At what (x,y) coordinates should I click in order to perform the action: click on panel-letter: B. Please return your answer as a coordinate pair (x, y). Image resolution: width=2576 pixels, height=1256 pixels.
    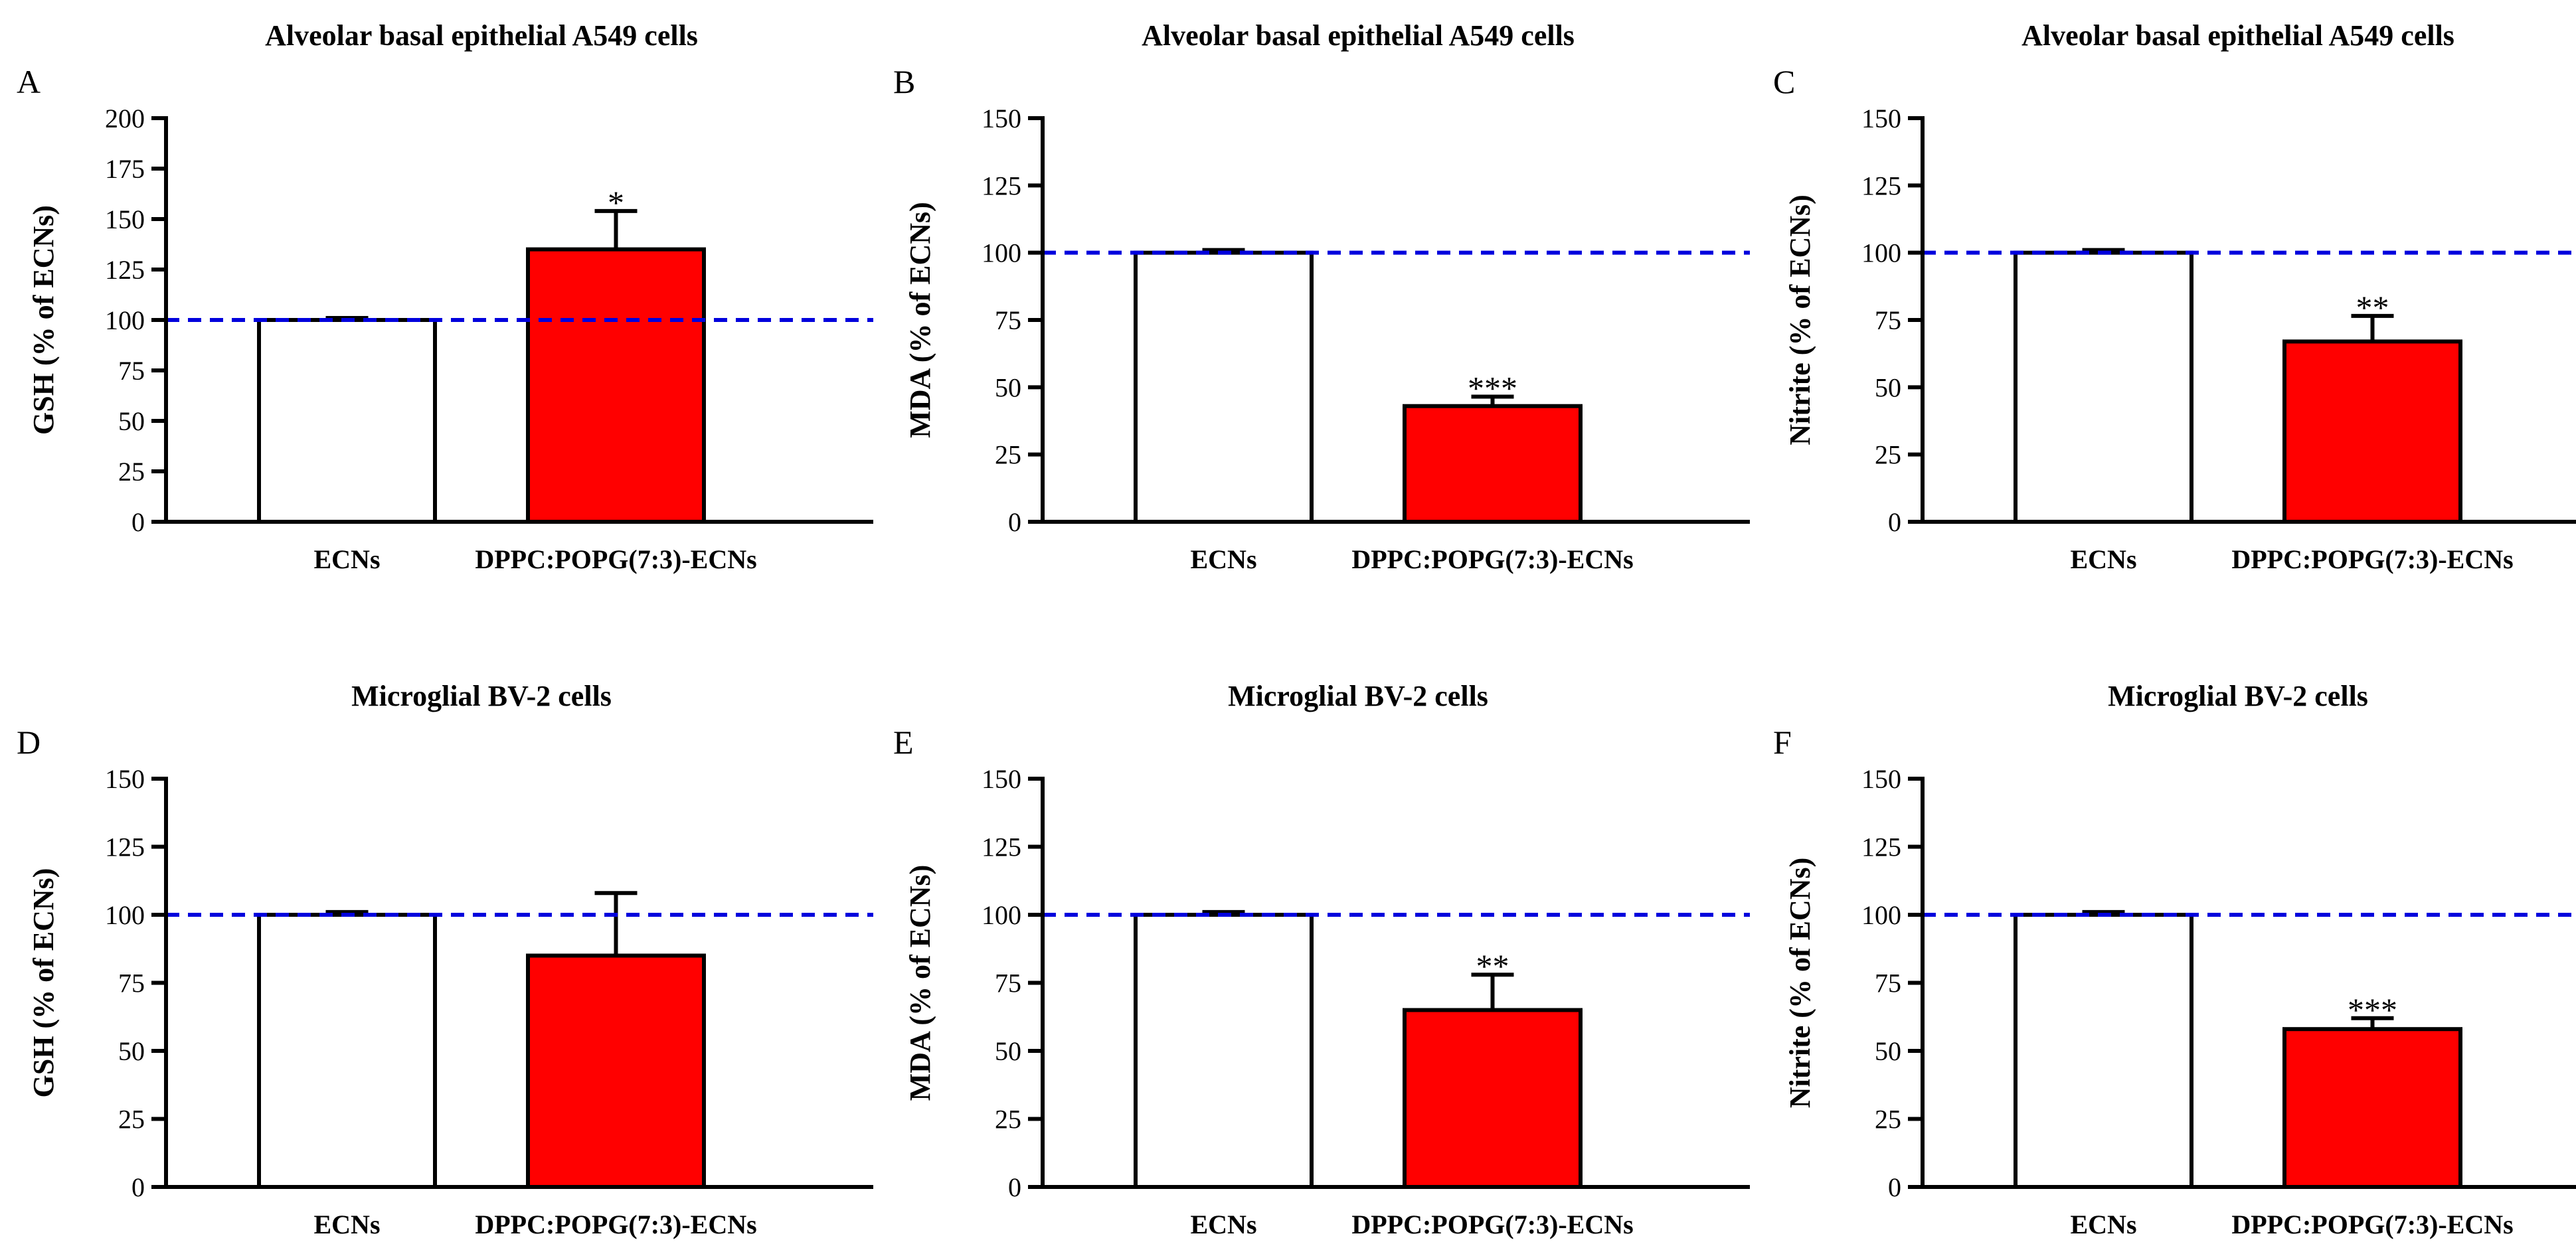
    Looking at the image, I should click on (904, 81).